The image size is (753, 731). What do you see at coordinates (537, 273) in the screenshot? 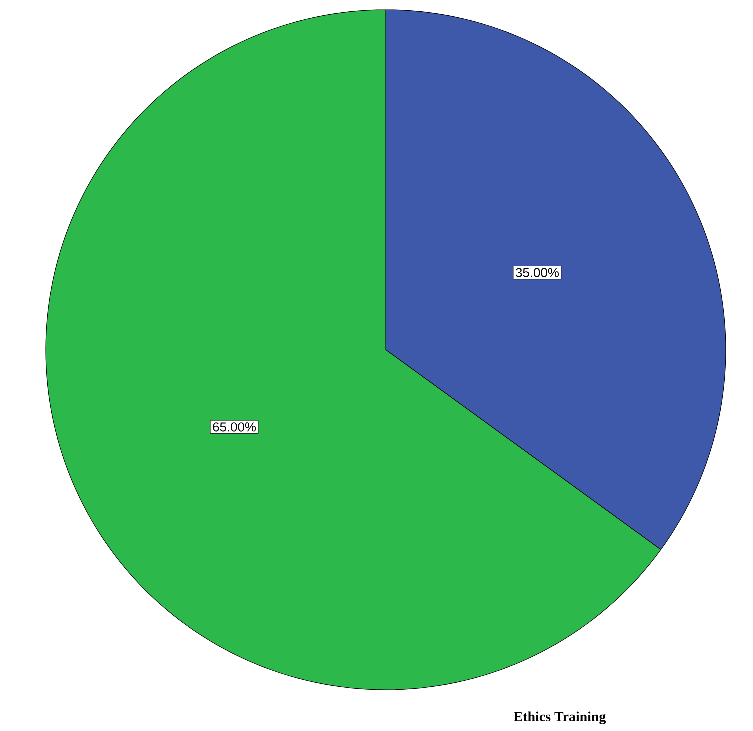
I see `data-label: 35.00%` at bounding box center [537, 273].